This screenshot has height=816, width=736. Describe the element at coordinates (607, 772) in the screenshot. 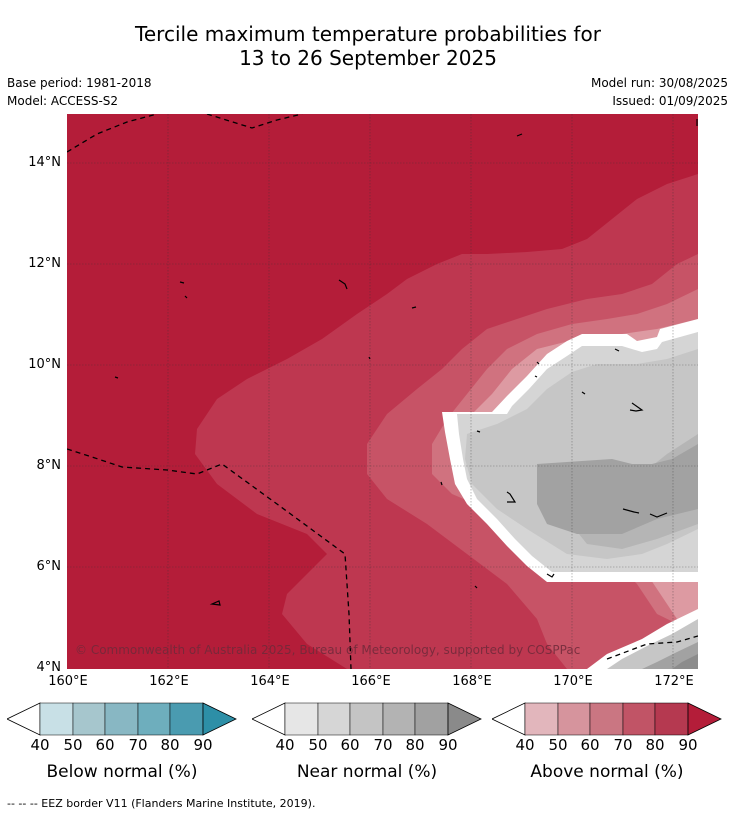

I see `colorbar-above-label: Above normal (%)` at that location.